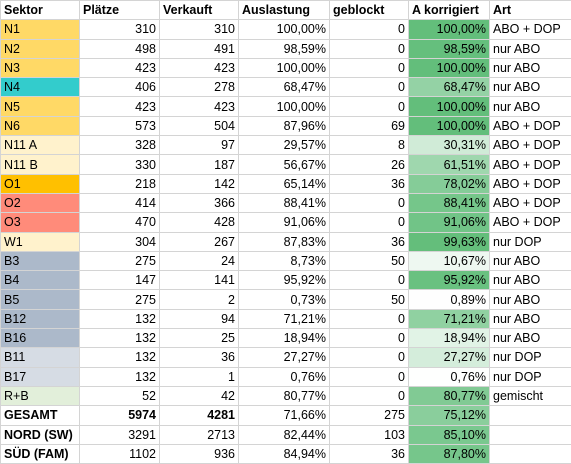  I want to click on cell-plaetze: 328, so click(120, 145).